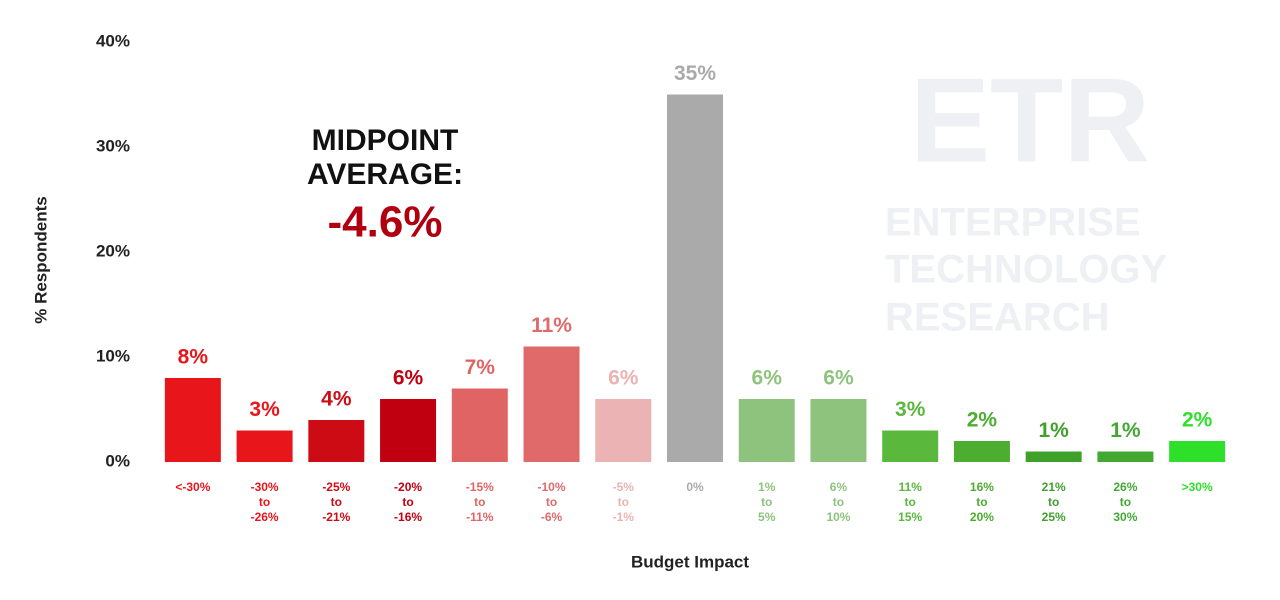 Image resolution: width=1280 pixels, height=600 pixels. What do you see at coordinates (1197, 487) in the screenshot?
I see `x-tick-label: >30%` at bounding box center [1197, 487].